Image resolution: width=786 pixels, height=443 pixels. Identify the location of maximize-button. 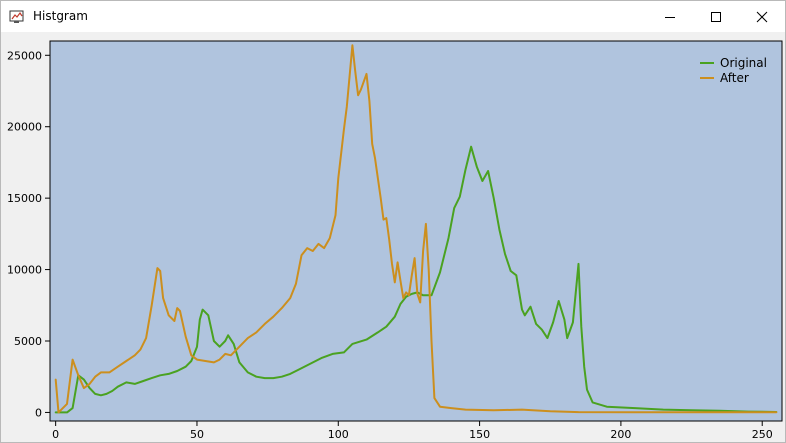
(716, 16).